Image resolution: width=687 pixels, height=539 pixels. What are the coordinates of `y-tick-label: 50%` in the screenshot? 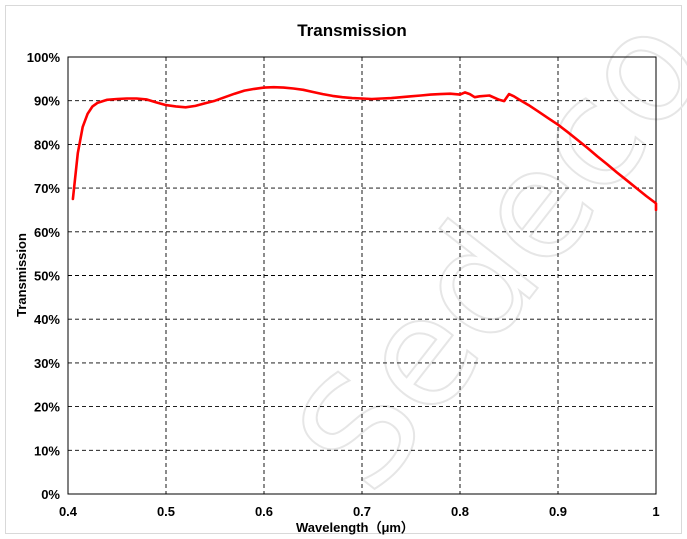 It's located at (47, 276).